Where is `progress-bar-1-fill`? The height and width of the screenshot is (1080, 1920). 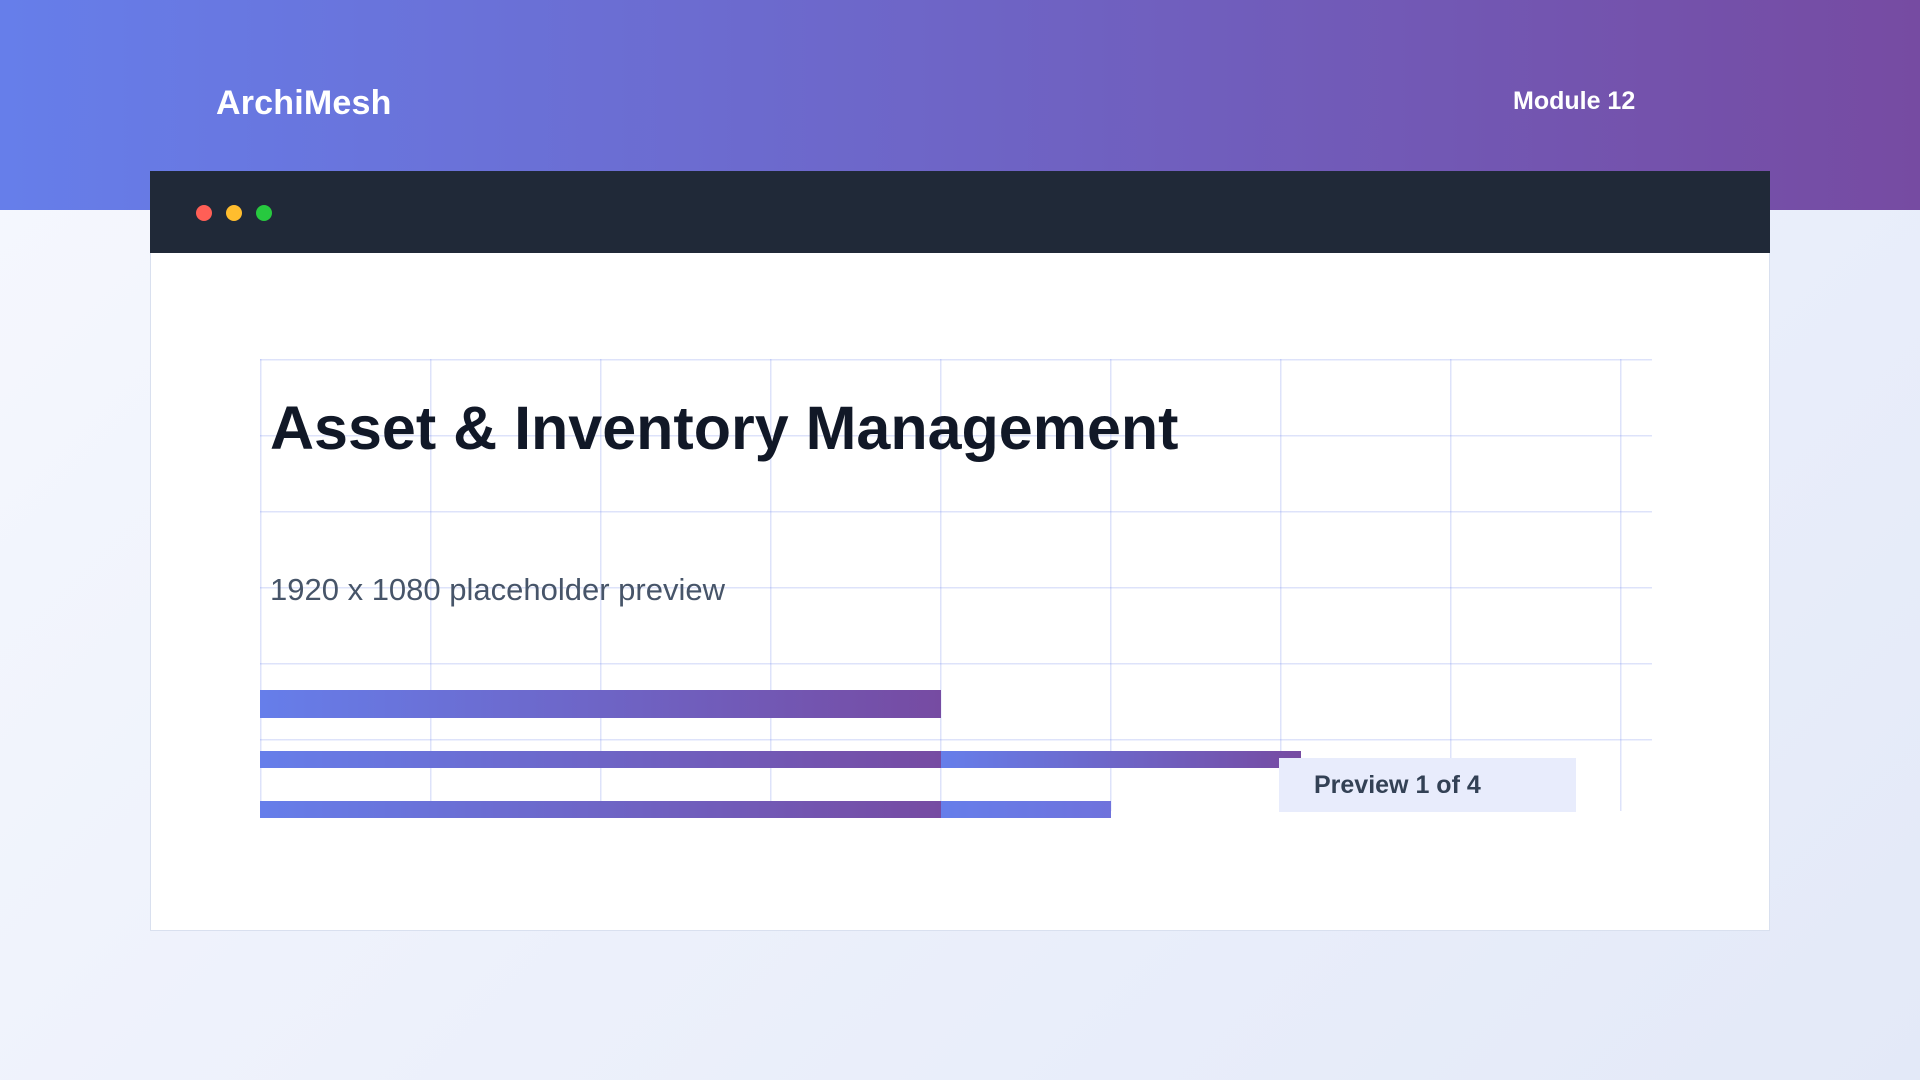 progress-bar-1-fill is located at coordinates (600, 704).